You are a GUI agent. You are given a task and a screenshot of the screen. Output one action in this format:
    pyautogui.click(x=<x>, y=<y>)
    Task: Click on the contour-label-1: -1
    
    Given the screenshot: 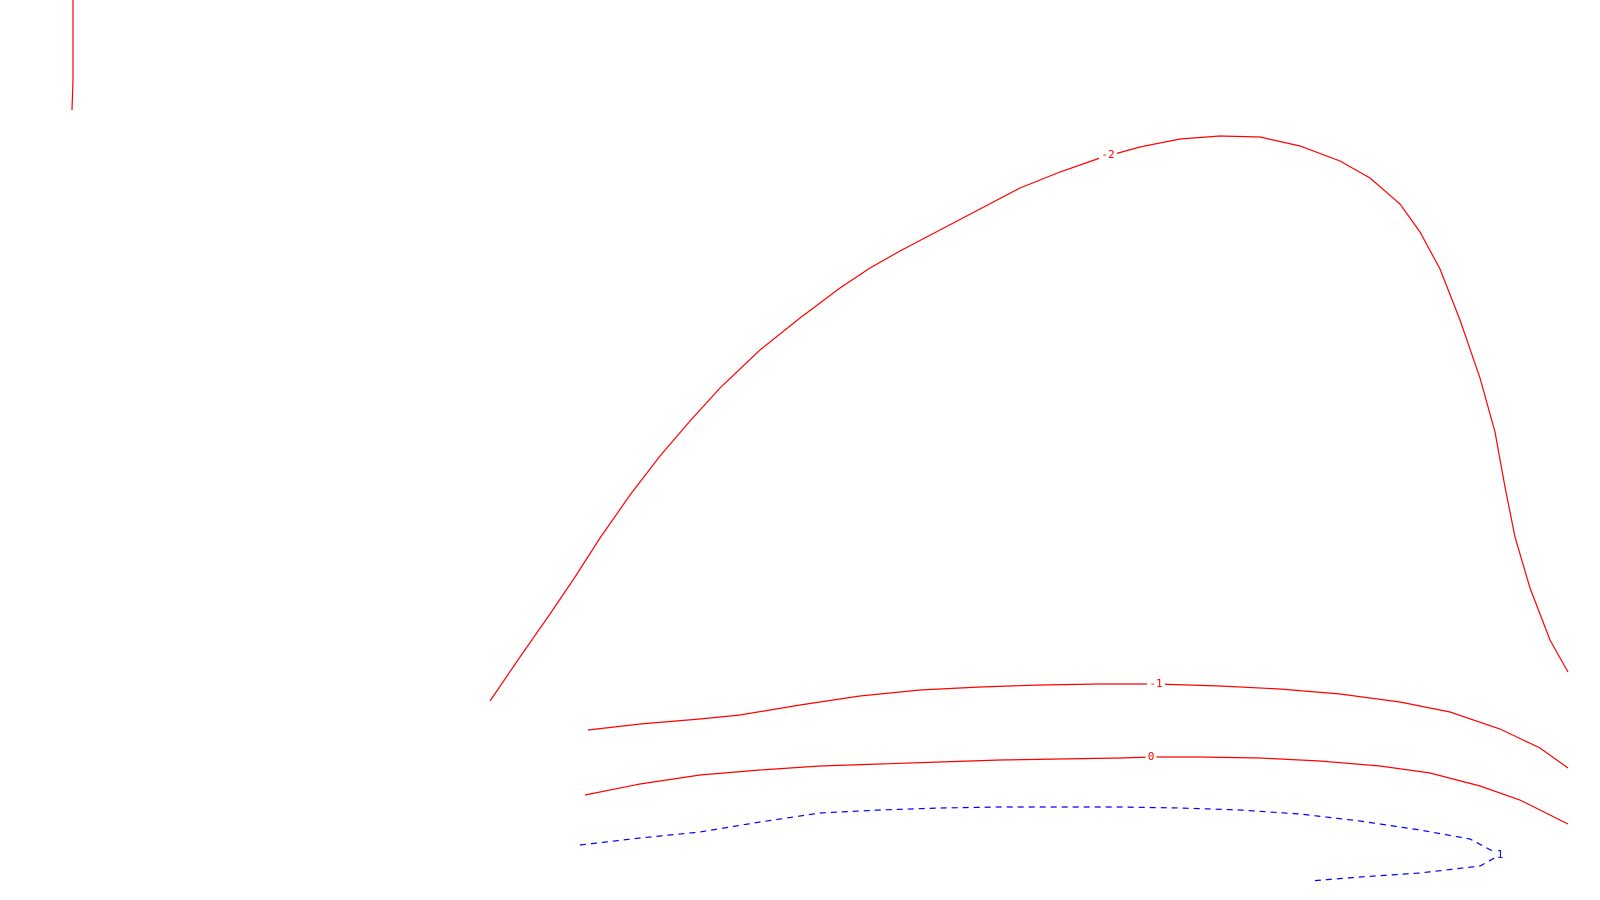 What is the action you would take?
    pyautogui.click(x=1155, y=683)
    